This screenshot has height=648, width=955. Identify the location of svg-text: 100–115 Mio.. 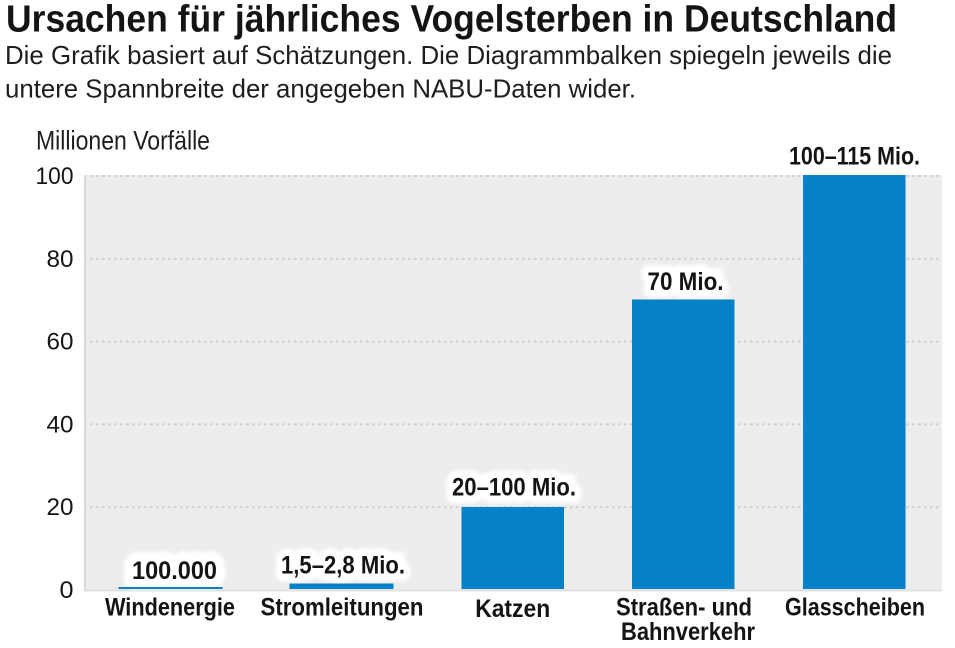
(854, 157).